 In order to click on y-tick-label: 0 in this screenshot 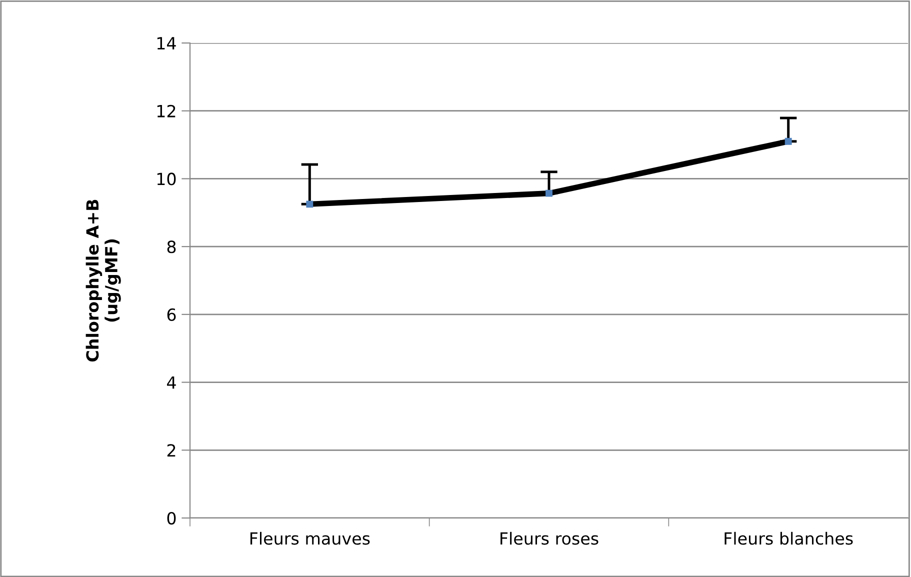, I will do `click(171, 518)`.